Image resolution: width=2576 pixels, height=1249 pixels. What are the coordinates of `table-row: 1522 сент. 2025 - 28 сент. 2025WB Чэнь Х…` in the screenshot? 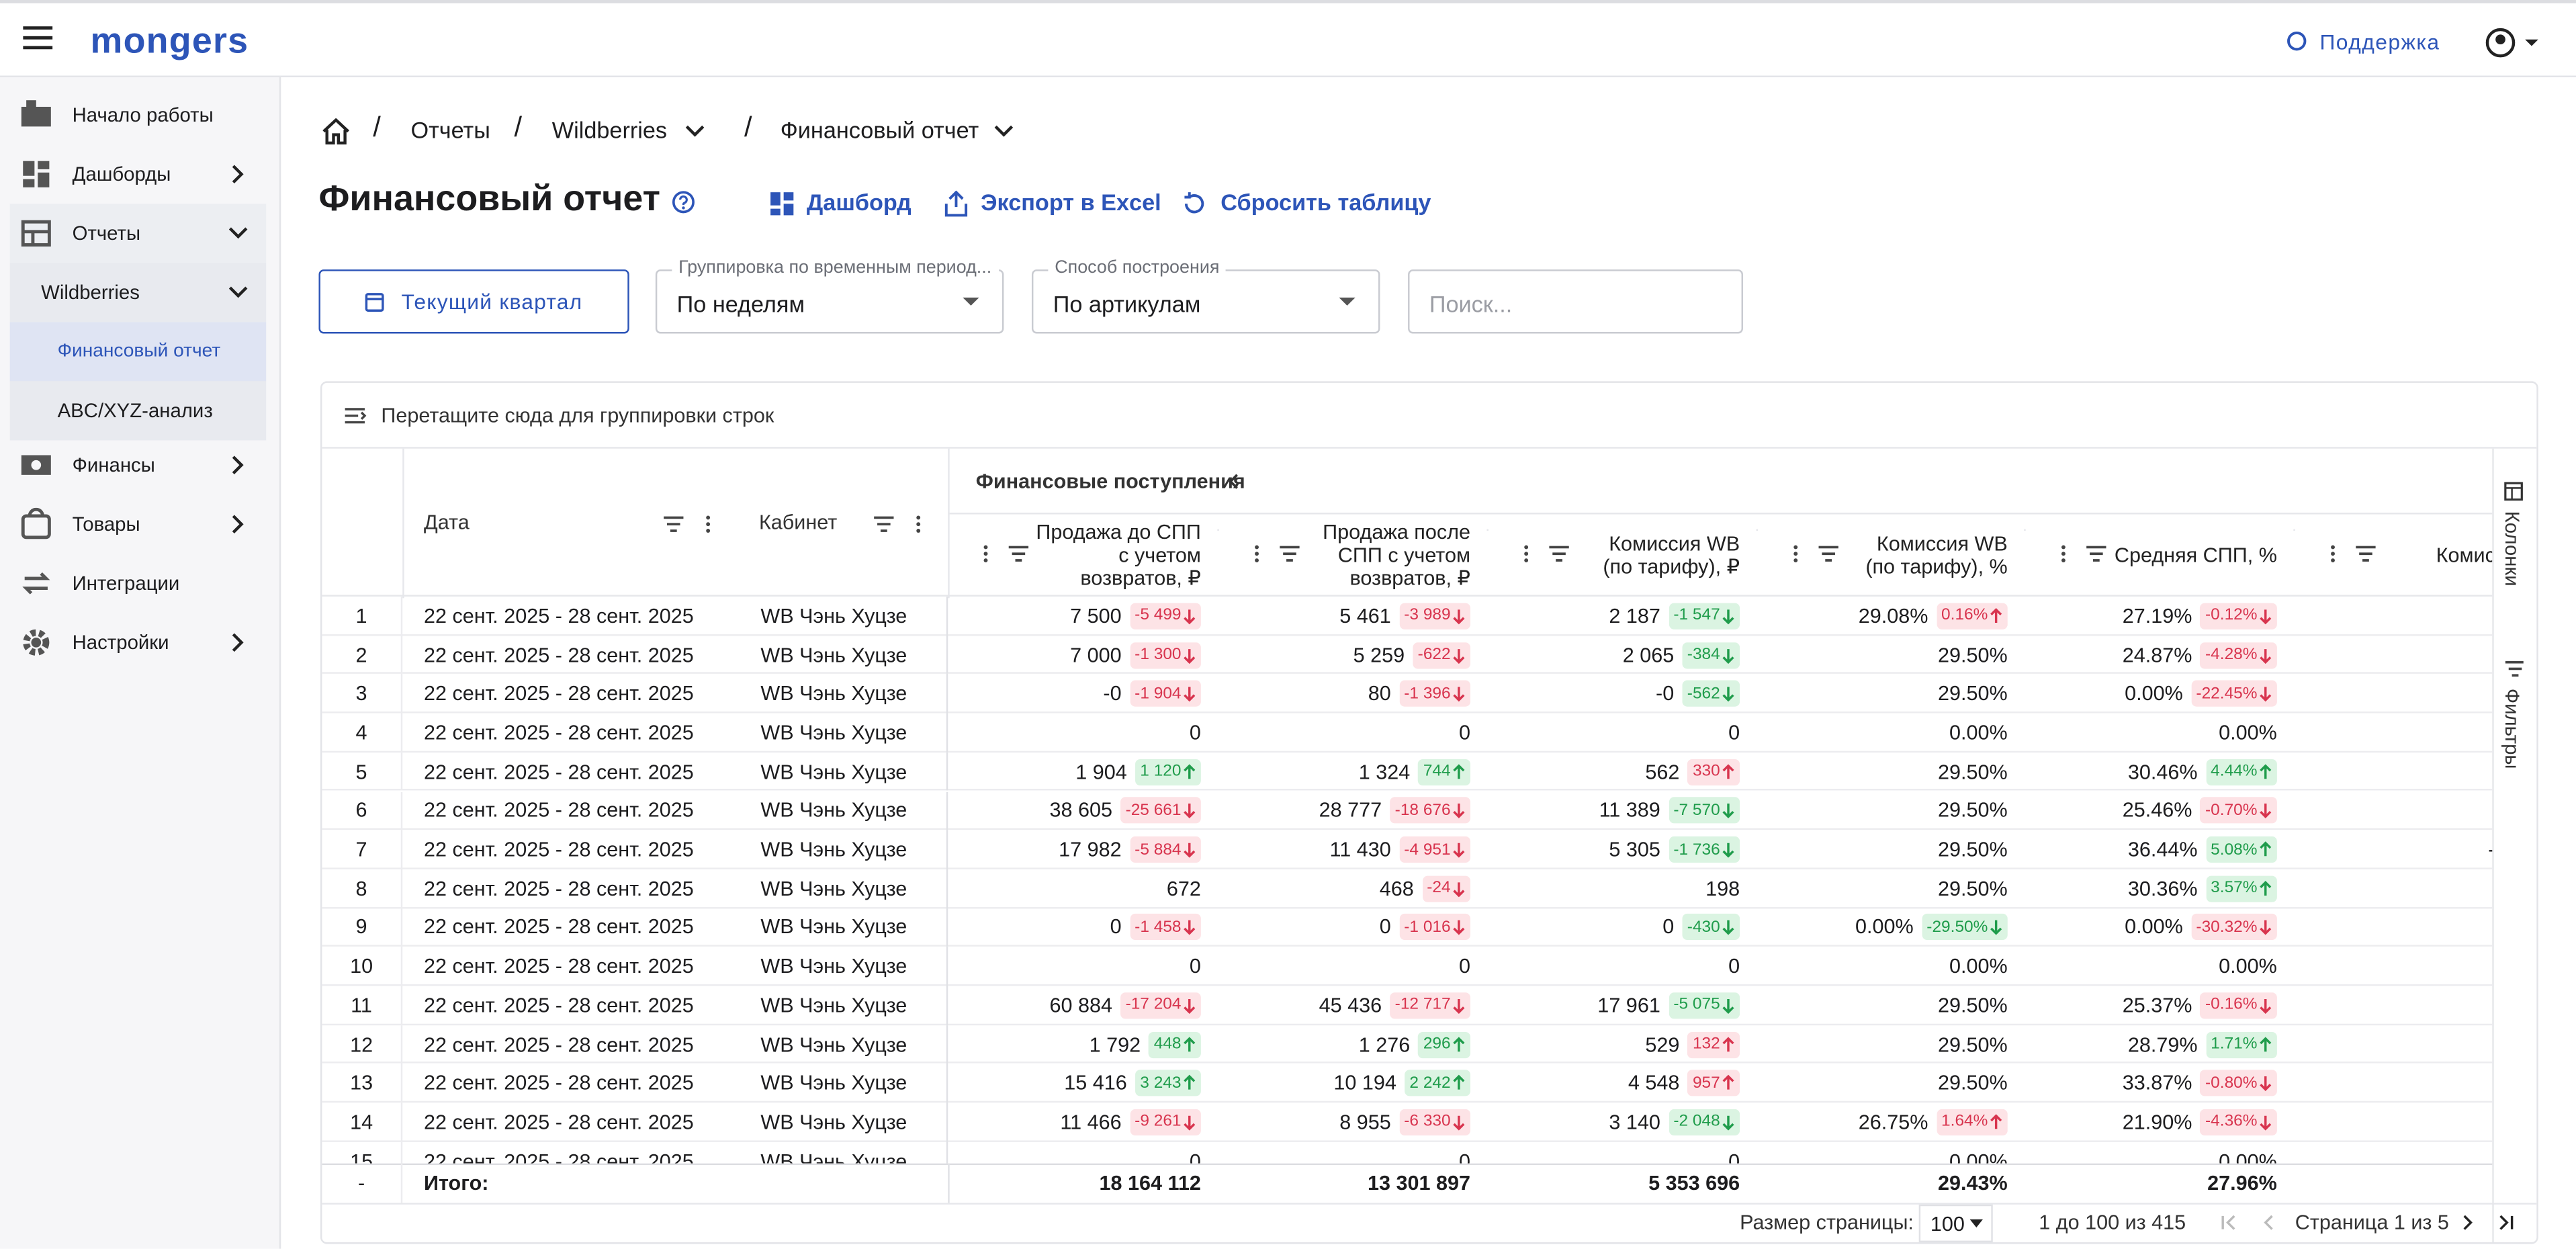 It's located at (1407, 1152).